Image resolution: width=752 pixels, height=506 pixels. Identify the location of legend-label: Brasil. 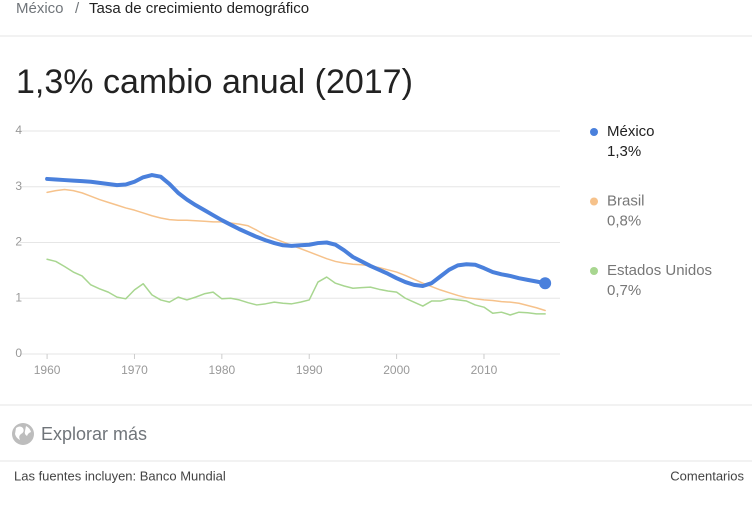
(626, 200).